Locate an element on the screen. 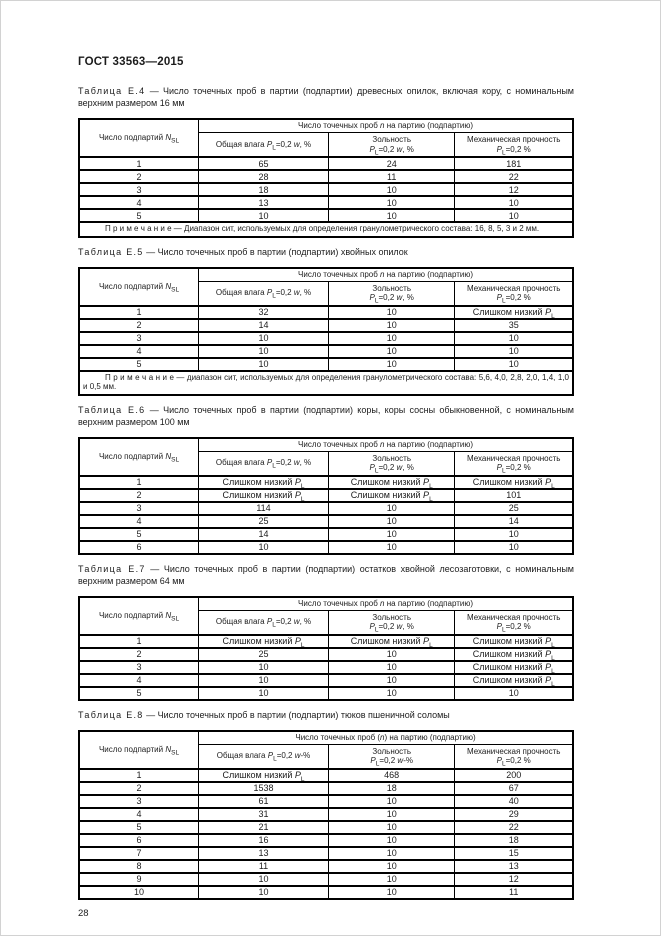  table-row: 3 18 10 12 is located at coordinates (326, 189).